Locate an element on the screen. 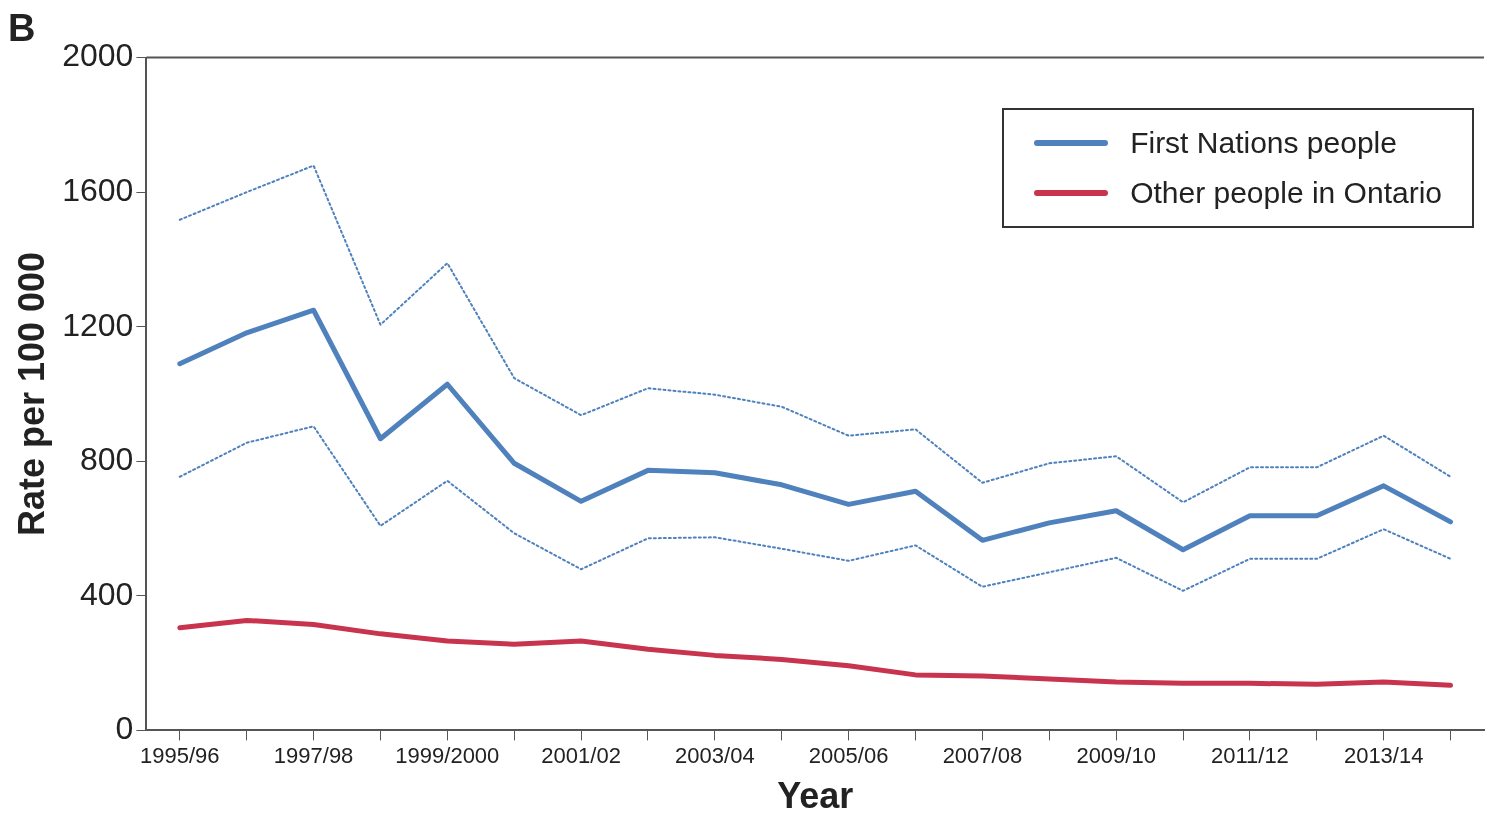 The image size is (1502, 832). x-tick-label: 2011/12 is located at coordinates (1249, 755).